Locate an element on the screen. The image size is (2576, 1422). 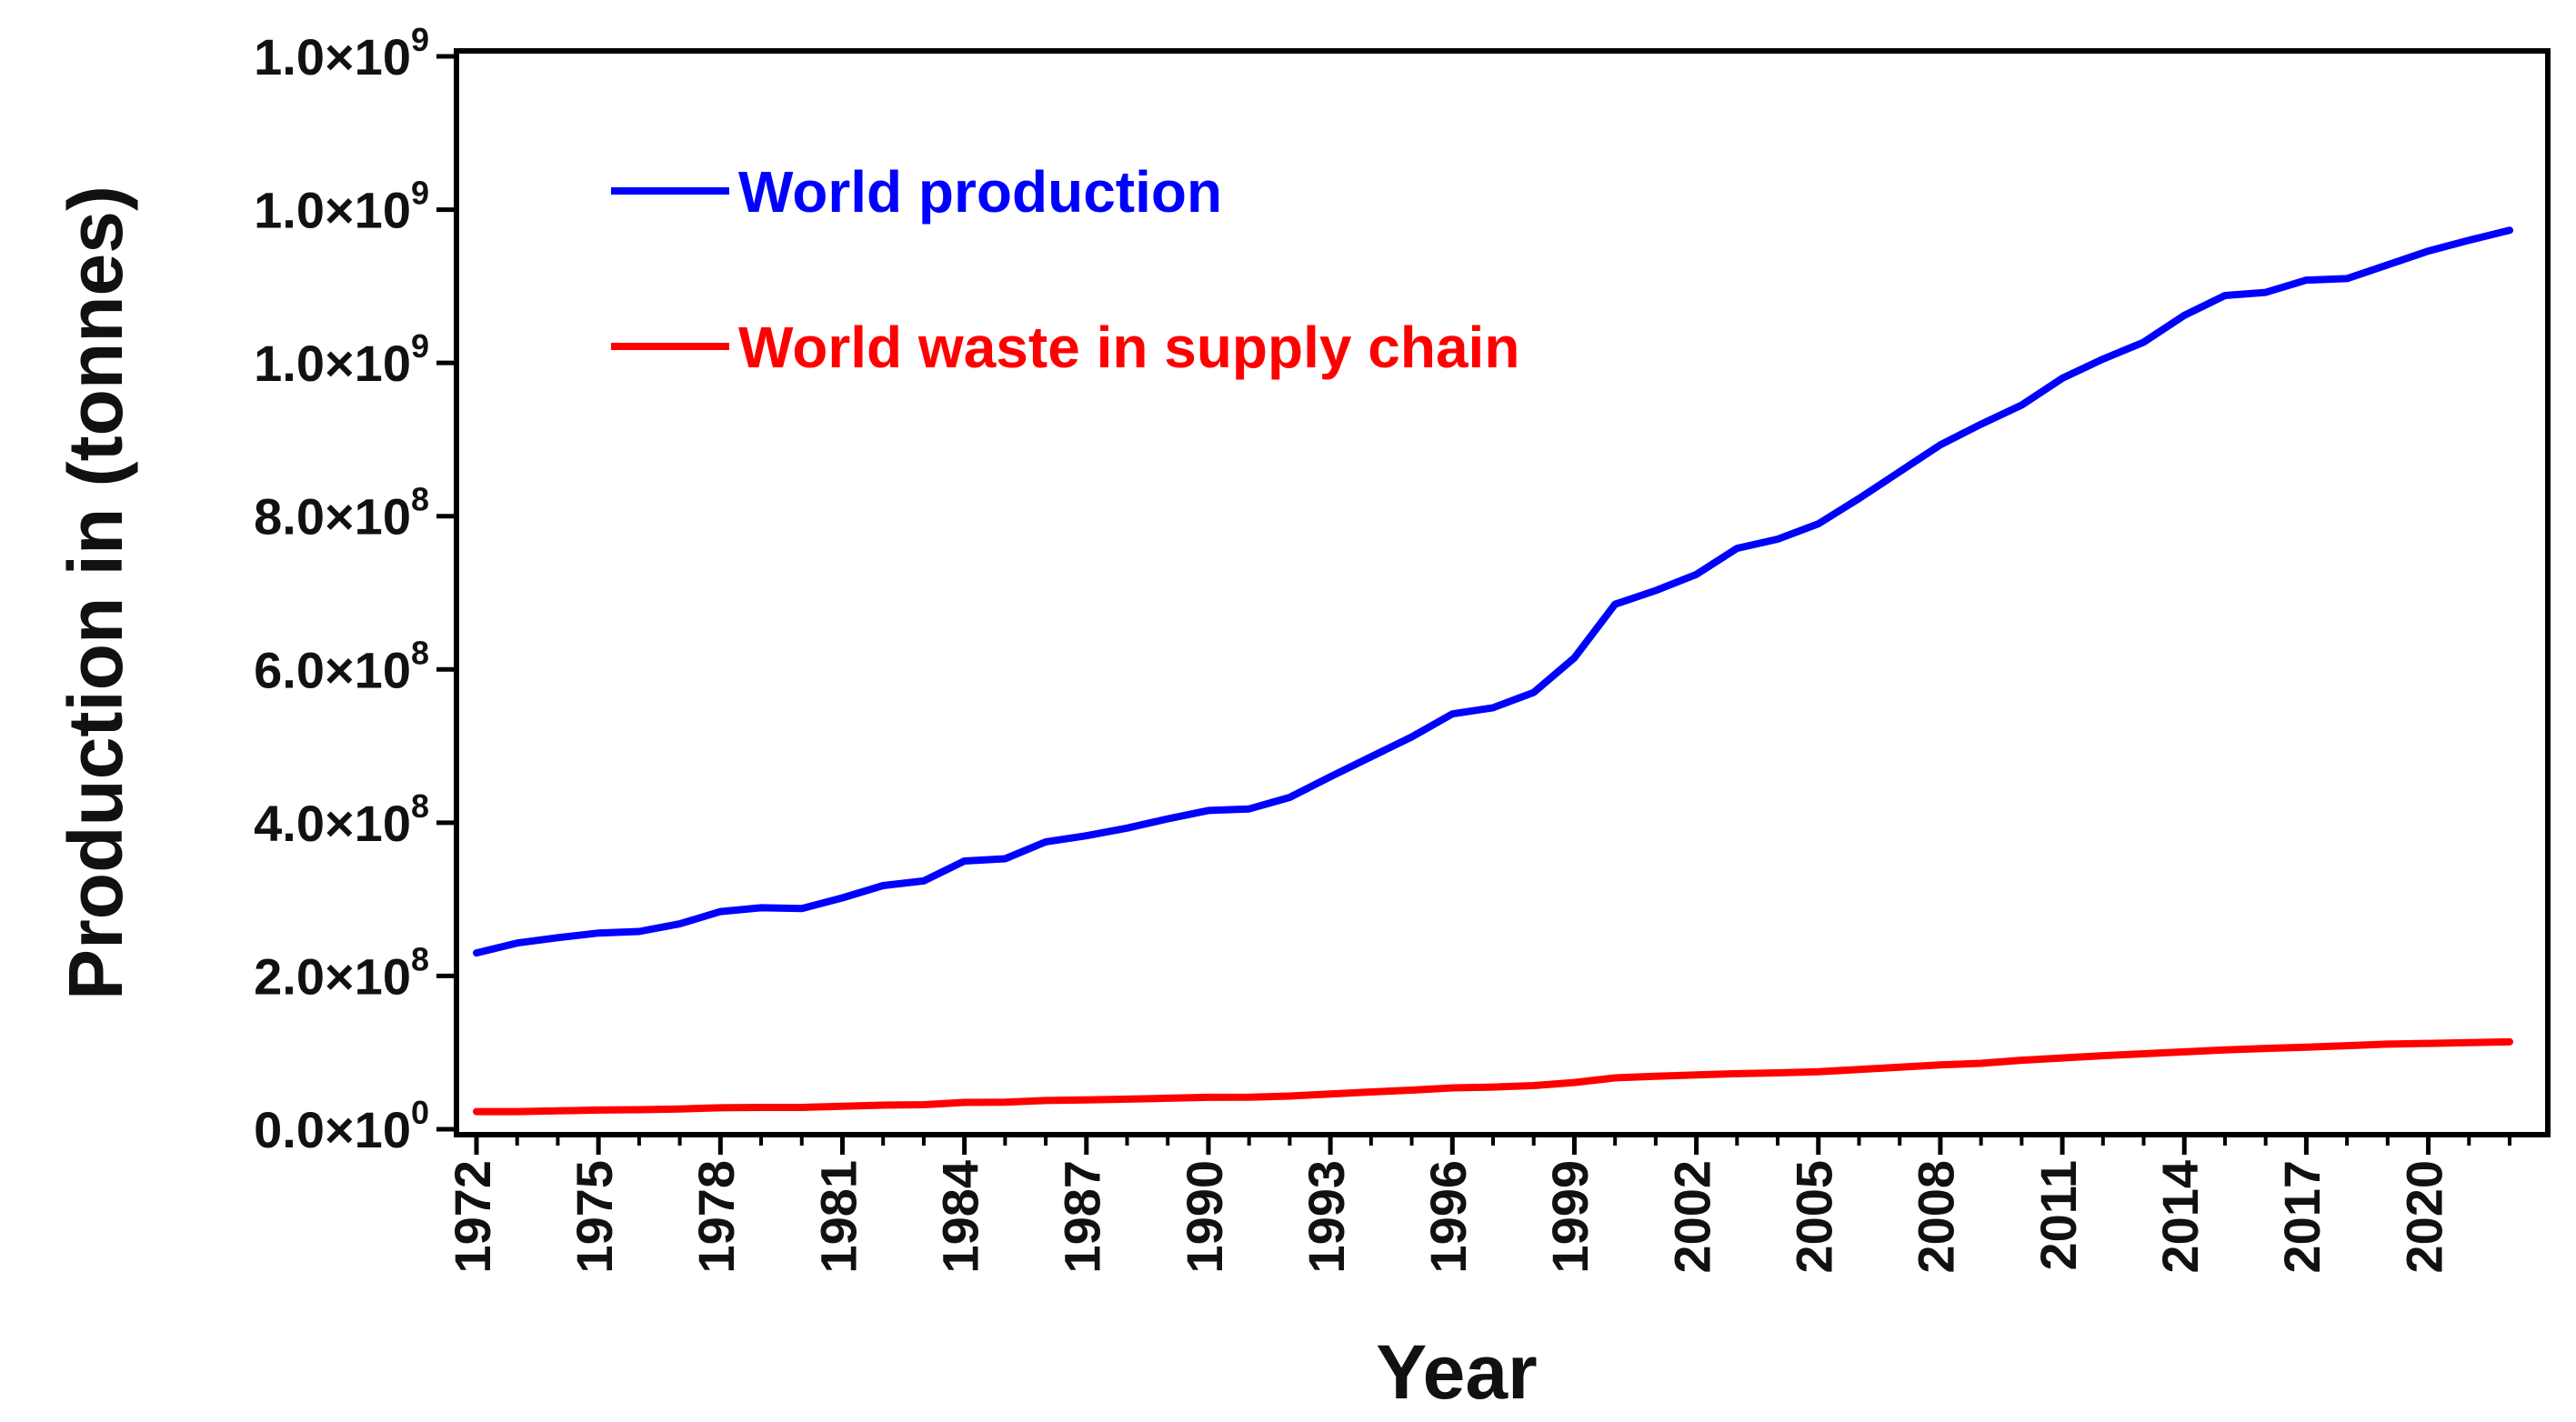
x-tick-label: 1975 is located at coordinates (594, 1217).